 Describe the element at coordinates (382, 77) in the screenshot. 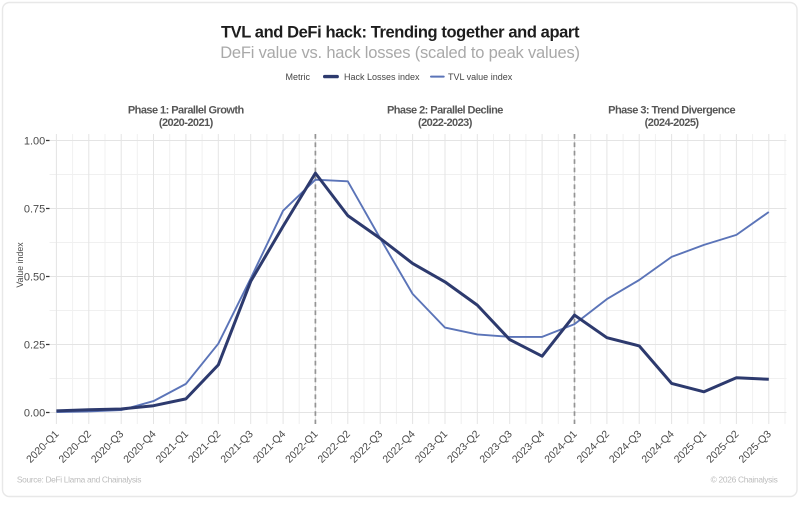

I see `svg-text: Hack Losses index` at that location.